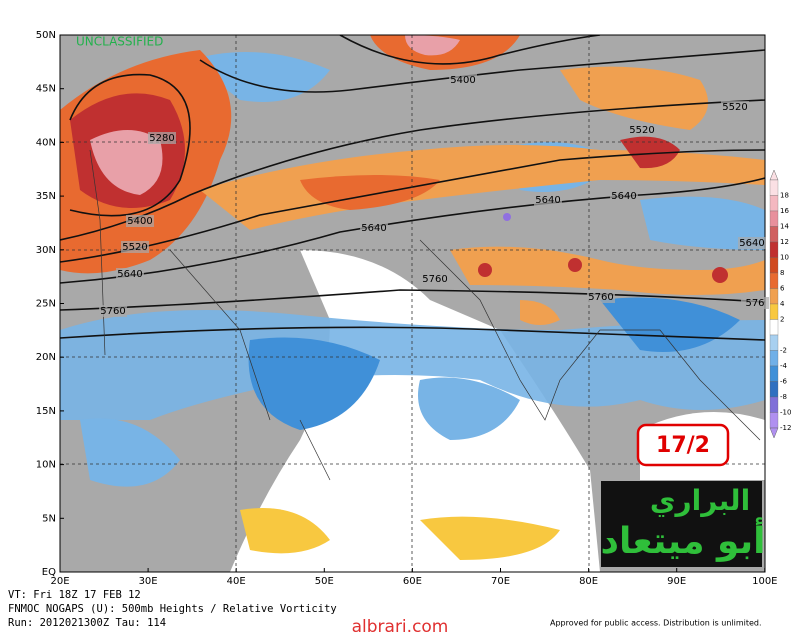 Image resolution: width=809 pixels, height=636 pixels. I want to click on colorbar-tick-label: 18, so click(784, 196).